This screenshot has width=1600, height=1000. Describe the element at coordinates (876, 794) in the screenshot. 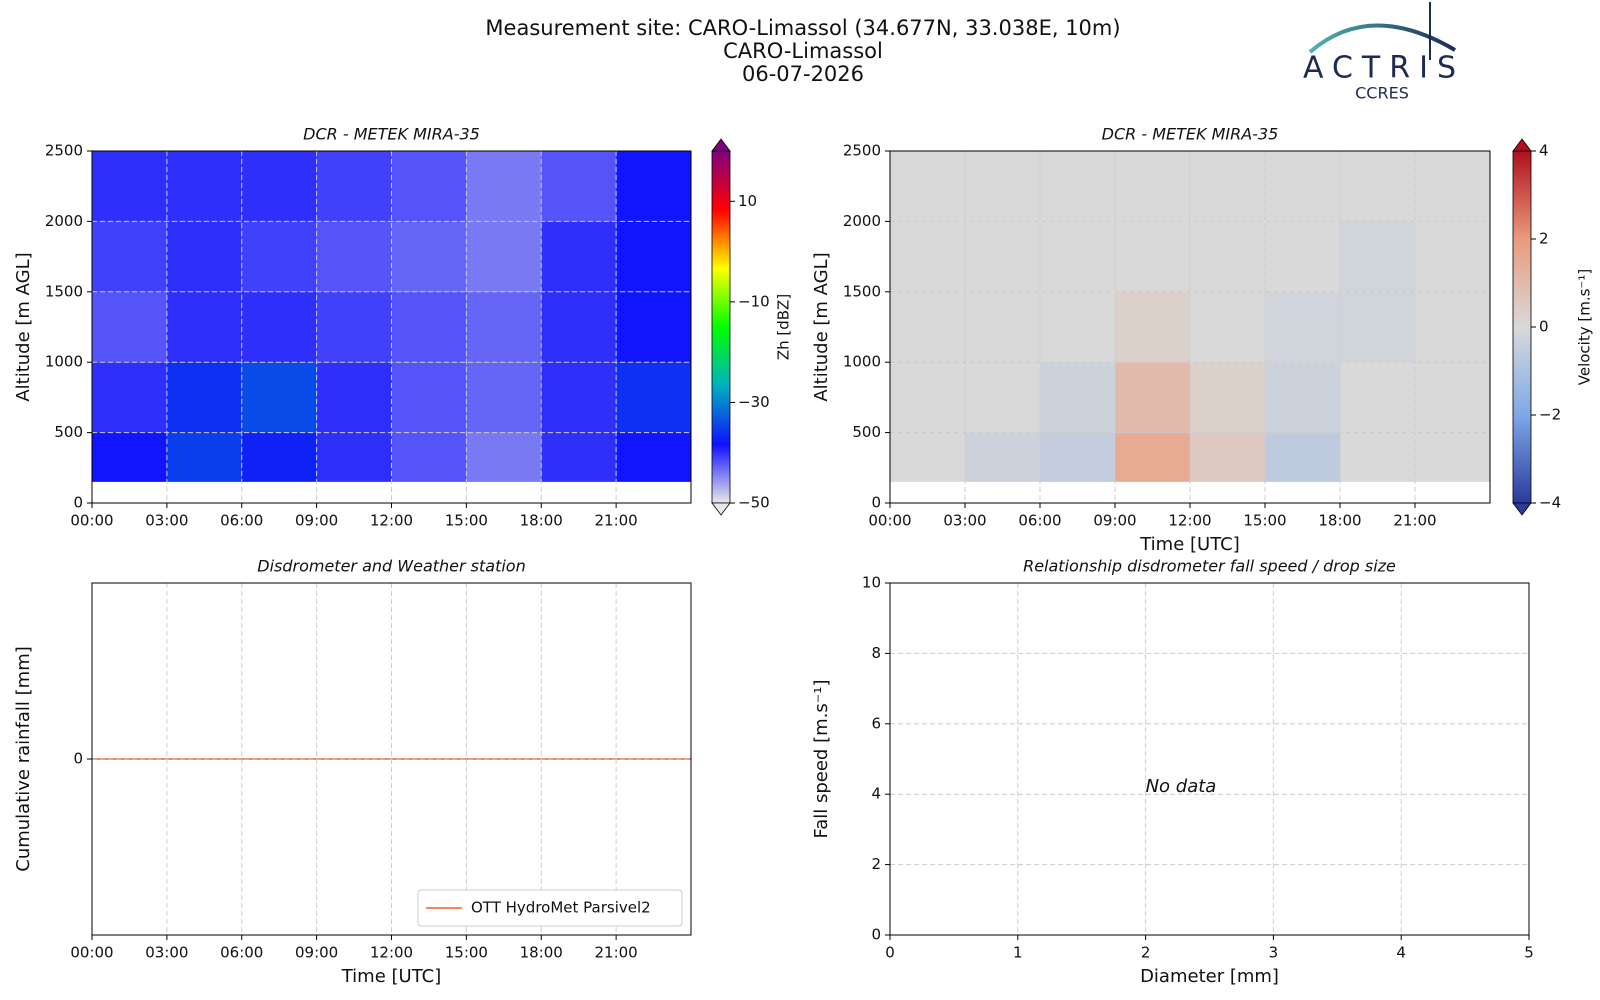

I see `y-tick-label: 4` at that location.